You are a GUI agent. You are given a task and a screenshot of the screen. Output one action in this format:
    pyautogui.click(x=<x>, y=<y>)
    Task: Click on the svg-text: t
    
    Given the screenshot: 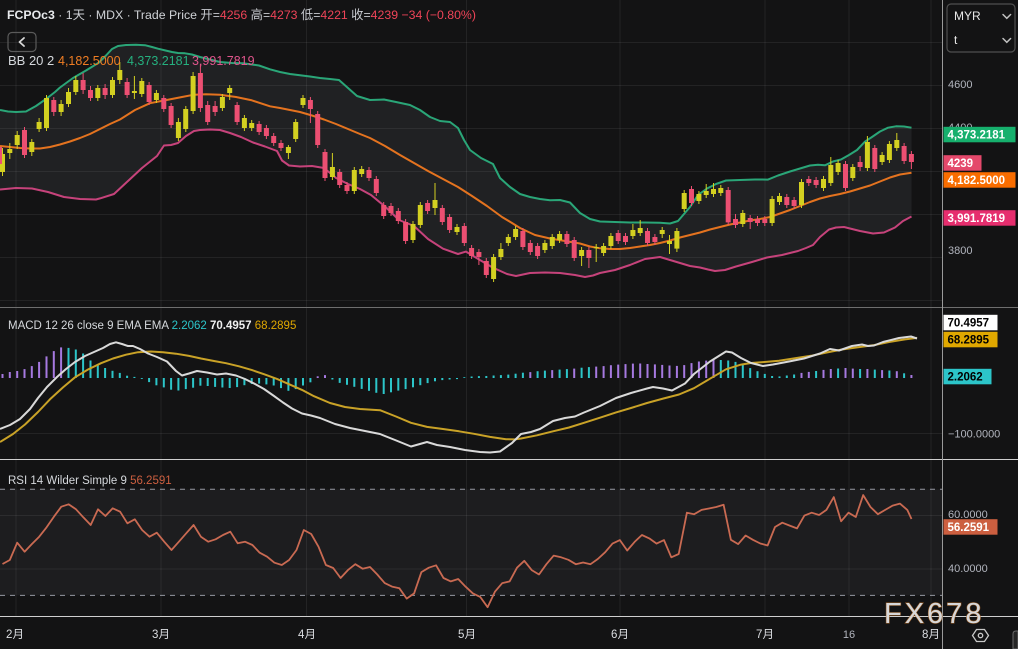 What is the action you would take?
    pyautogui.click(x=956, y=40)
    